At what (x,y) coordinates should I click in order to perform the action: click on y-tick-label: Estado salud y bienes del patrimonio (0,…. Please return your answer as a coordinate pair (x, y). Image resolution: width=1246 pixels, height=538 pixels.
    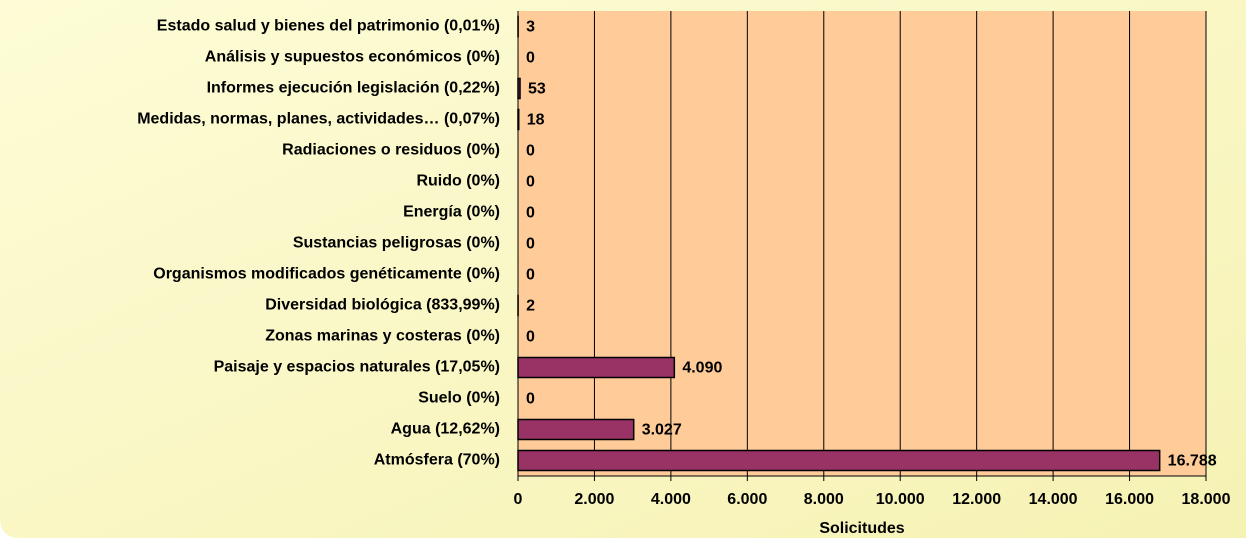
    Looking at the image, I should click on (328, 26).